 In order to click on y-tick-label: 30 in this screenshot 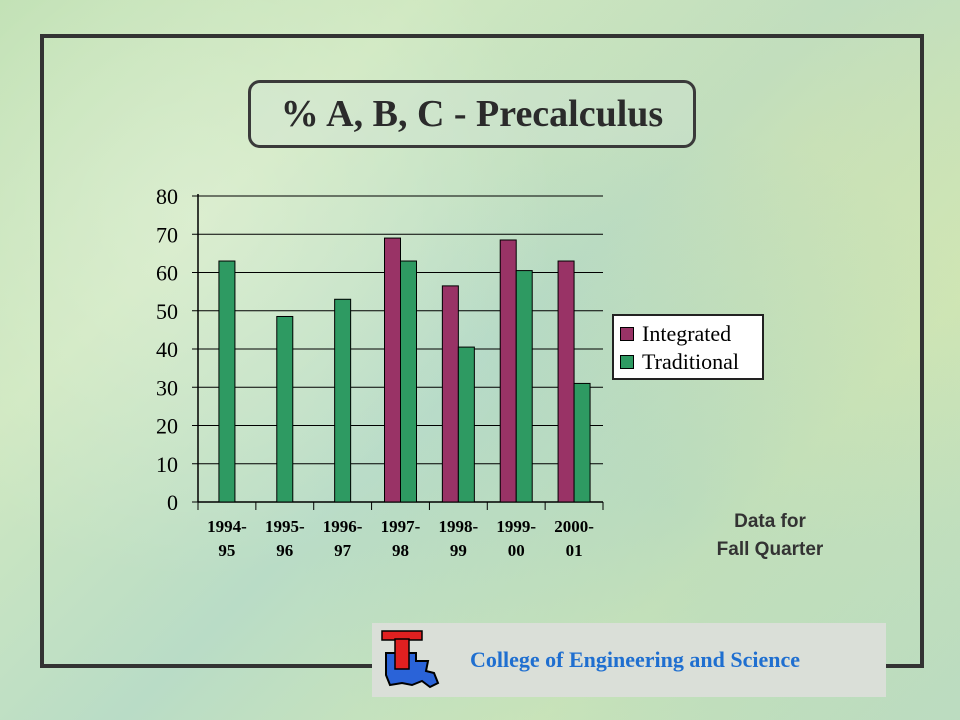, I will do `click(167, 387)`.